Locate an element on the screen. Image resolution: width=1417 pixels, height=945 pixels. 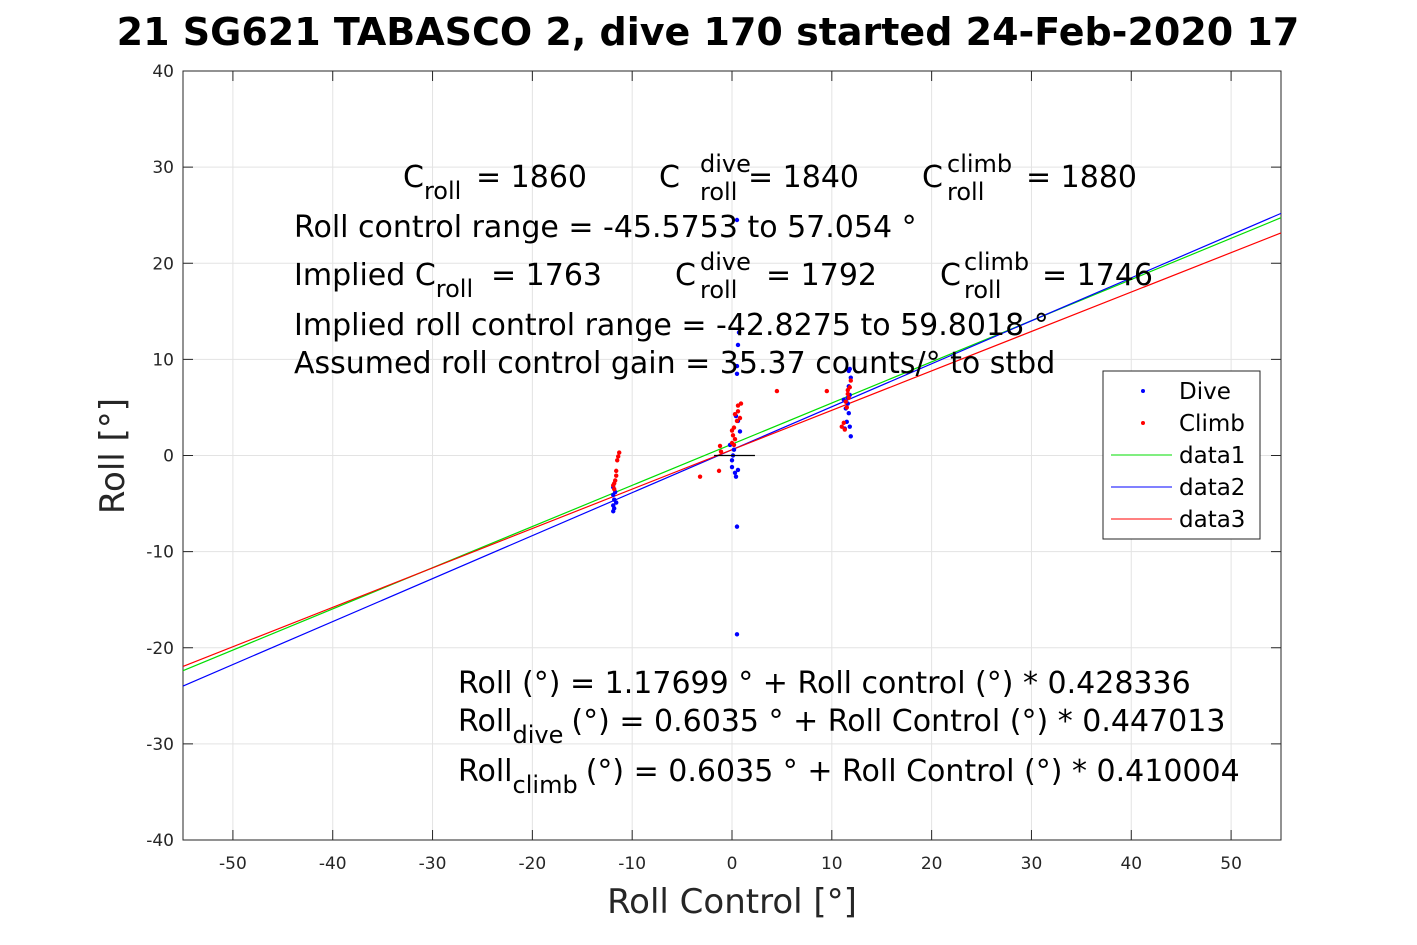
x-tick-label: -20 is located at coordinates (532, 864).